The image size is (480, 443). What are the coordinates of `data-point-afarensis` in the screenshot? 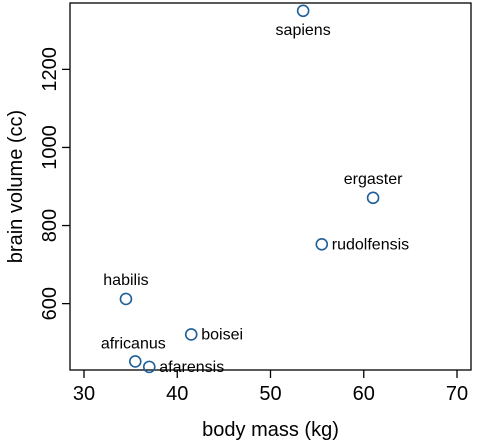 It's located at (149, 367).